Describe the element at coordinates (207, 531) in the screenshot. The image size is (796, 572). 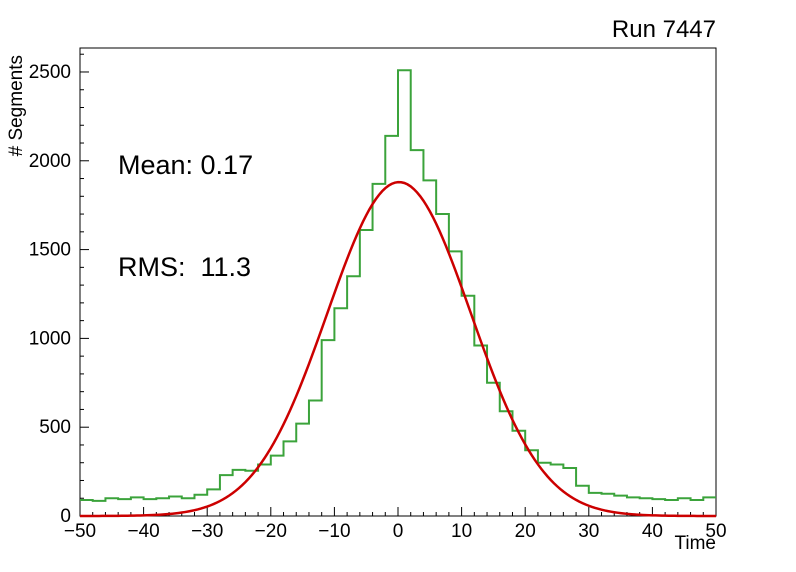
I see `x-tick-label: −30` at that location.